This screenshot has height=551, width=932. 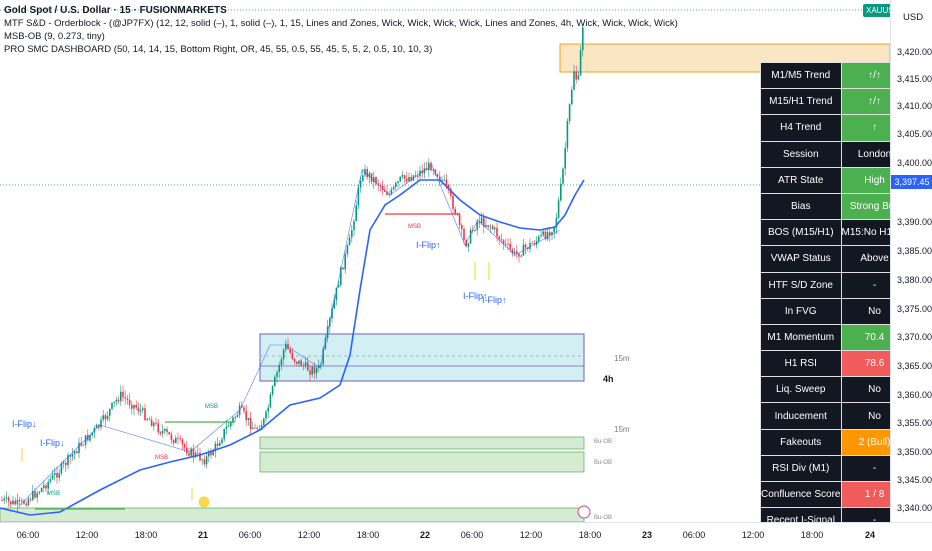 I want to click on time-tick: 21, so click(x=203, y=535).